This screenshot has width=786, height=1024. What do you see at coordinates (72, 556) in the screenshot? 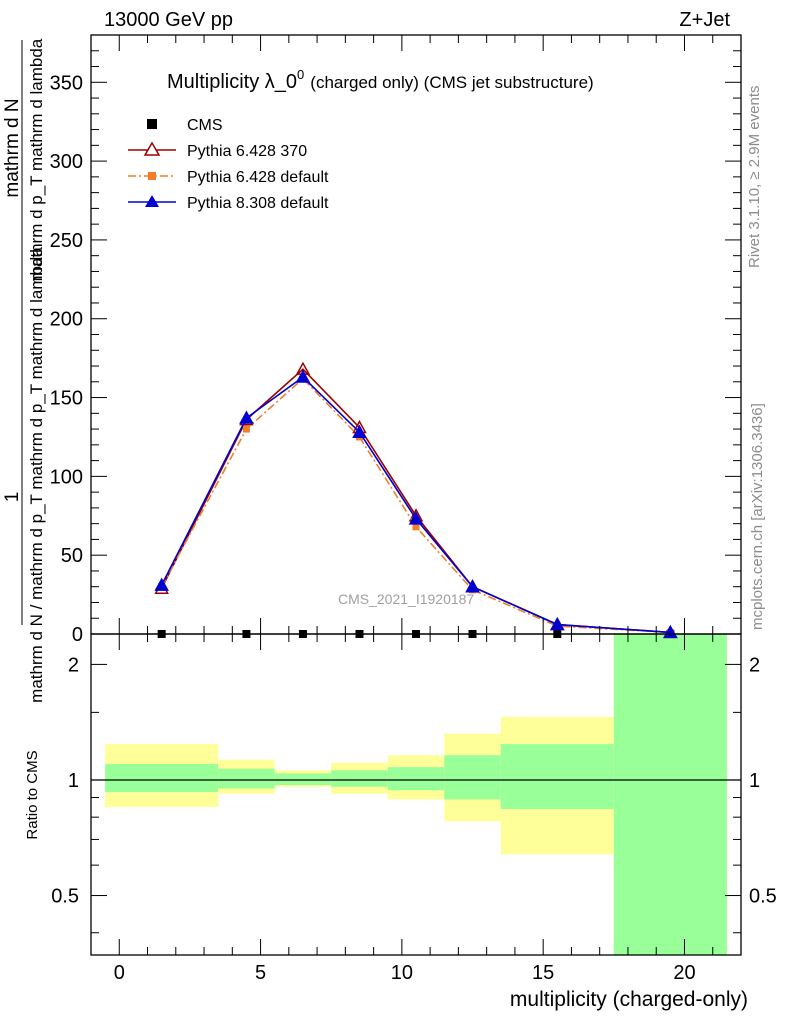
I see `main-ytick-label-1: 50` at bounding box center [72, 556].